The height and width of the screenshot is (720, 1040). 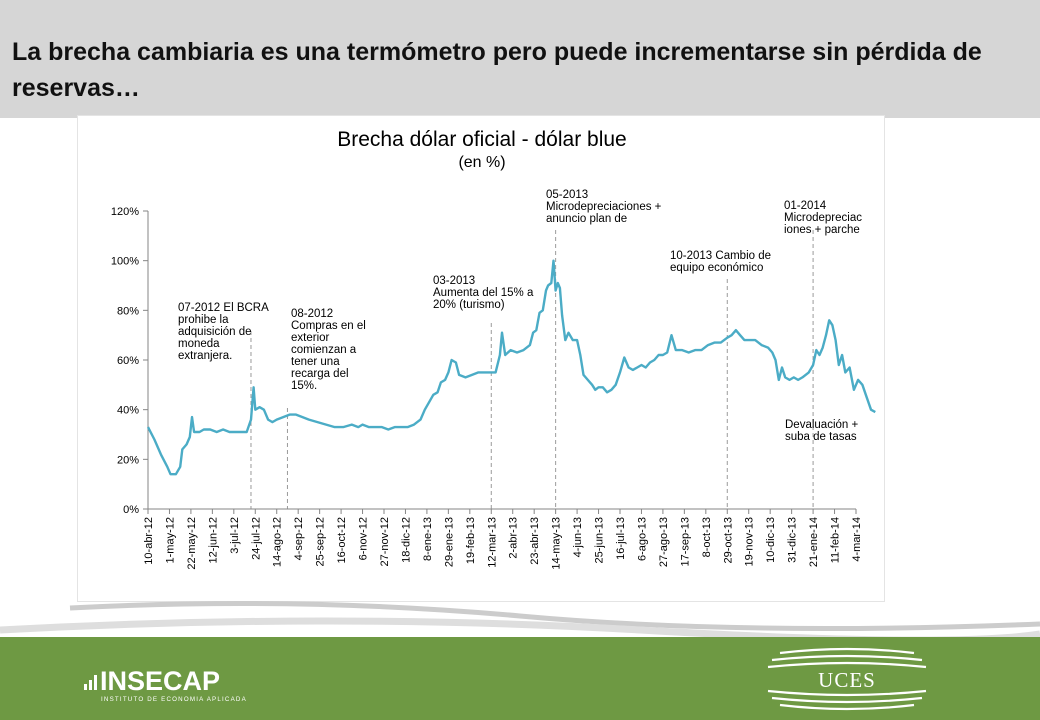 What do you see at coordinates (321, 542) in the screenshot?
I see `x-tick-label: 25-sep-12` at bounding box center [321, 542].